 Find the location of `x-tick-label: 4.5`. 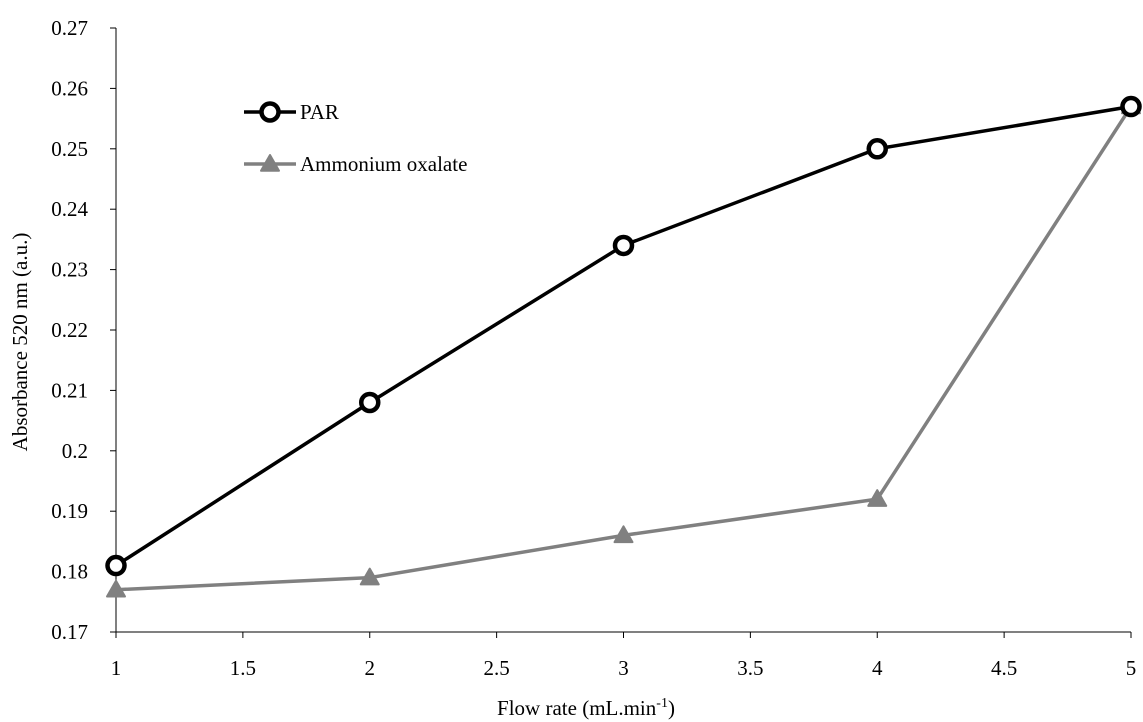

x-tick-label: 4.5 is located at coordinates (1004, 668).